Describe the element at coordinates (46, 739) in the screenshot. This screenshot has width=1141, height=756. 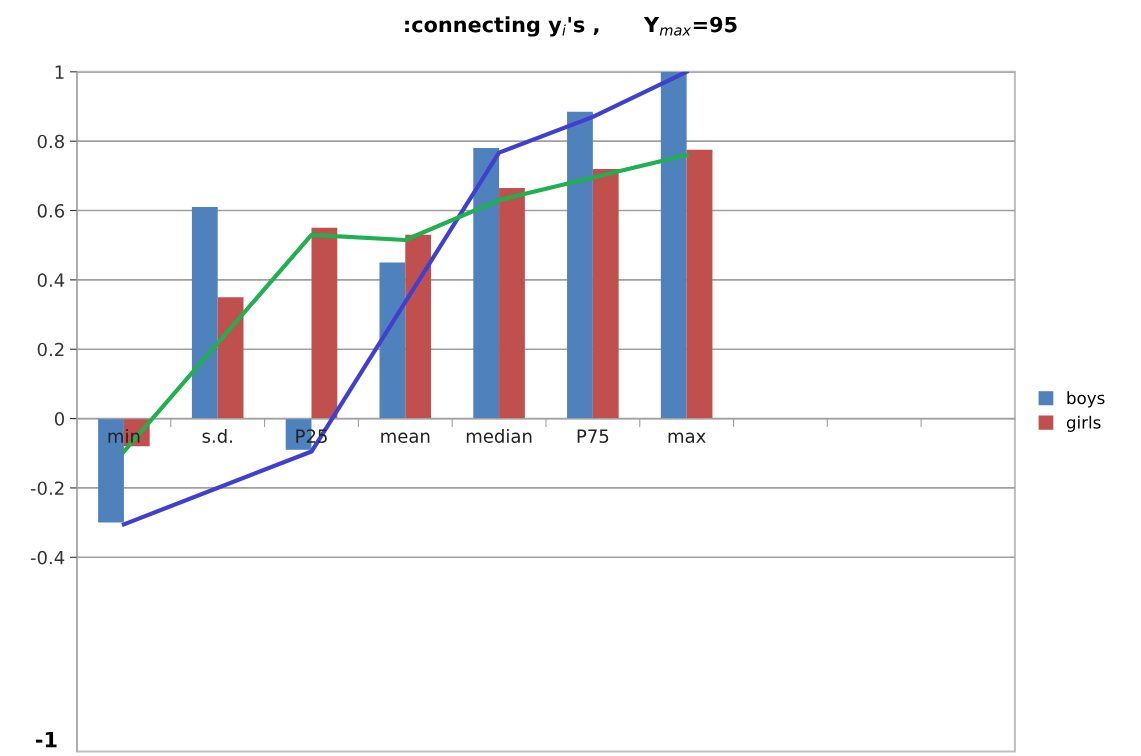
I see `text: -1` at that location.